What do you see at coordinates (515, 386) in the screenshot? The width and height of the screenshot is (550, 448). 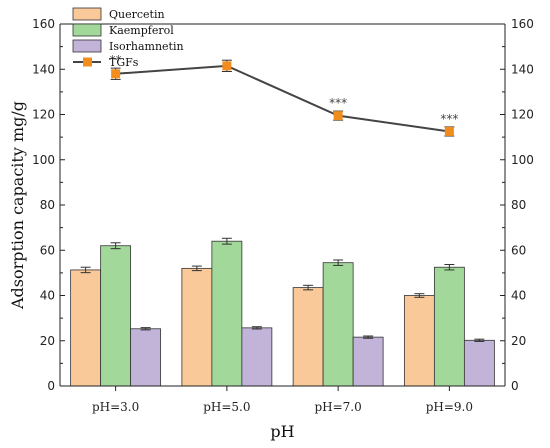 I see `y-tick-right-label: 0` at bounding box center [515, 386].